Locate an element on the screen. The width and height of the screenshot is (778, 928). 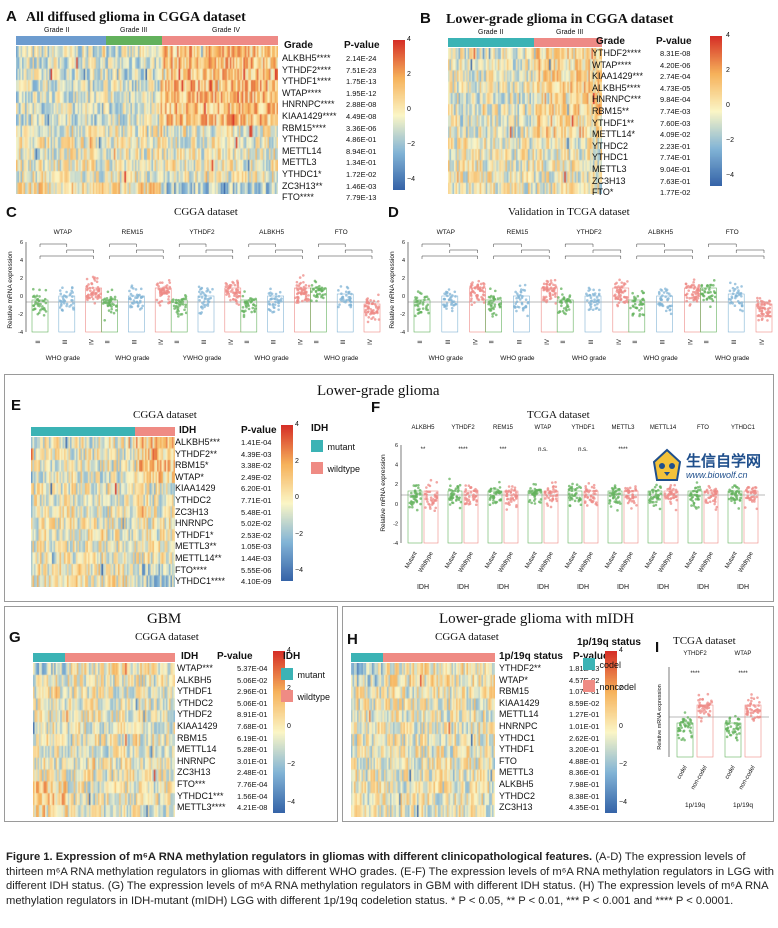
gene-title: METTL3 is located at coordinates (623, 428).